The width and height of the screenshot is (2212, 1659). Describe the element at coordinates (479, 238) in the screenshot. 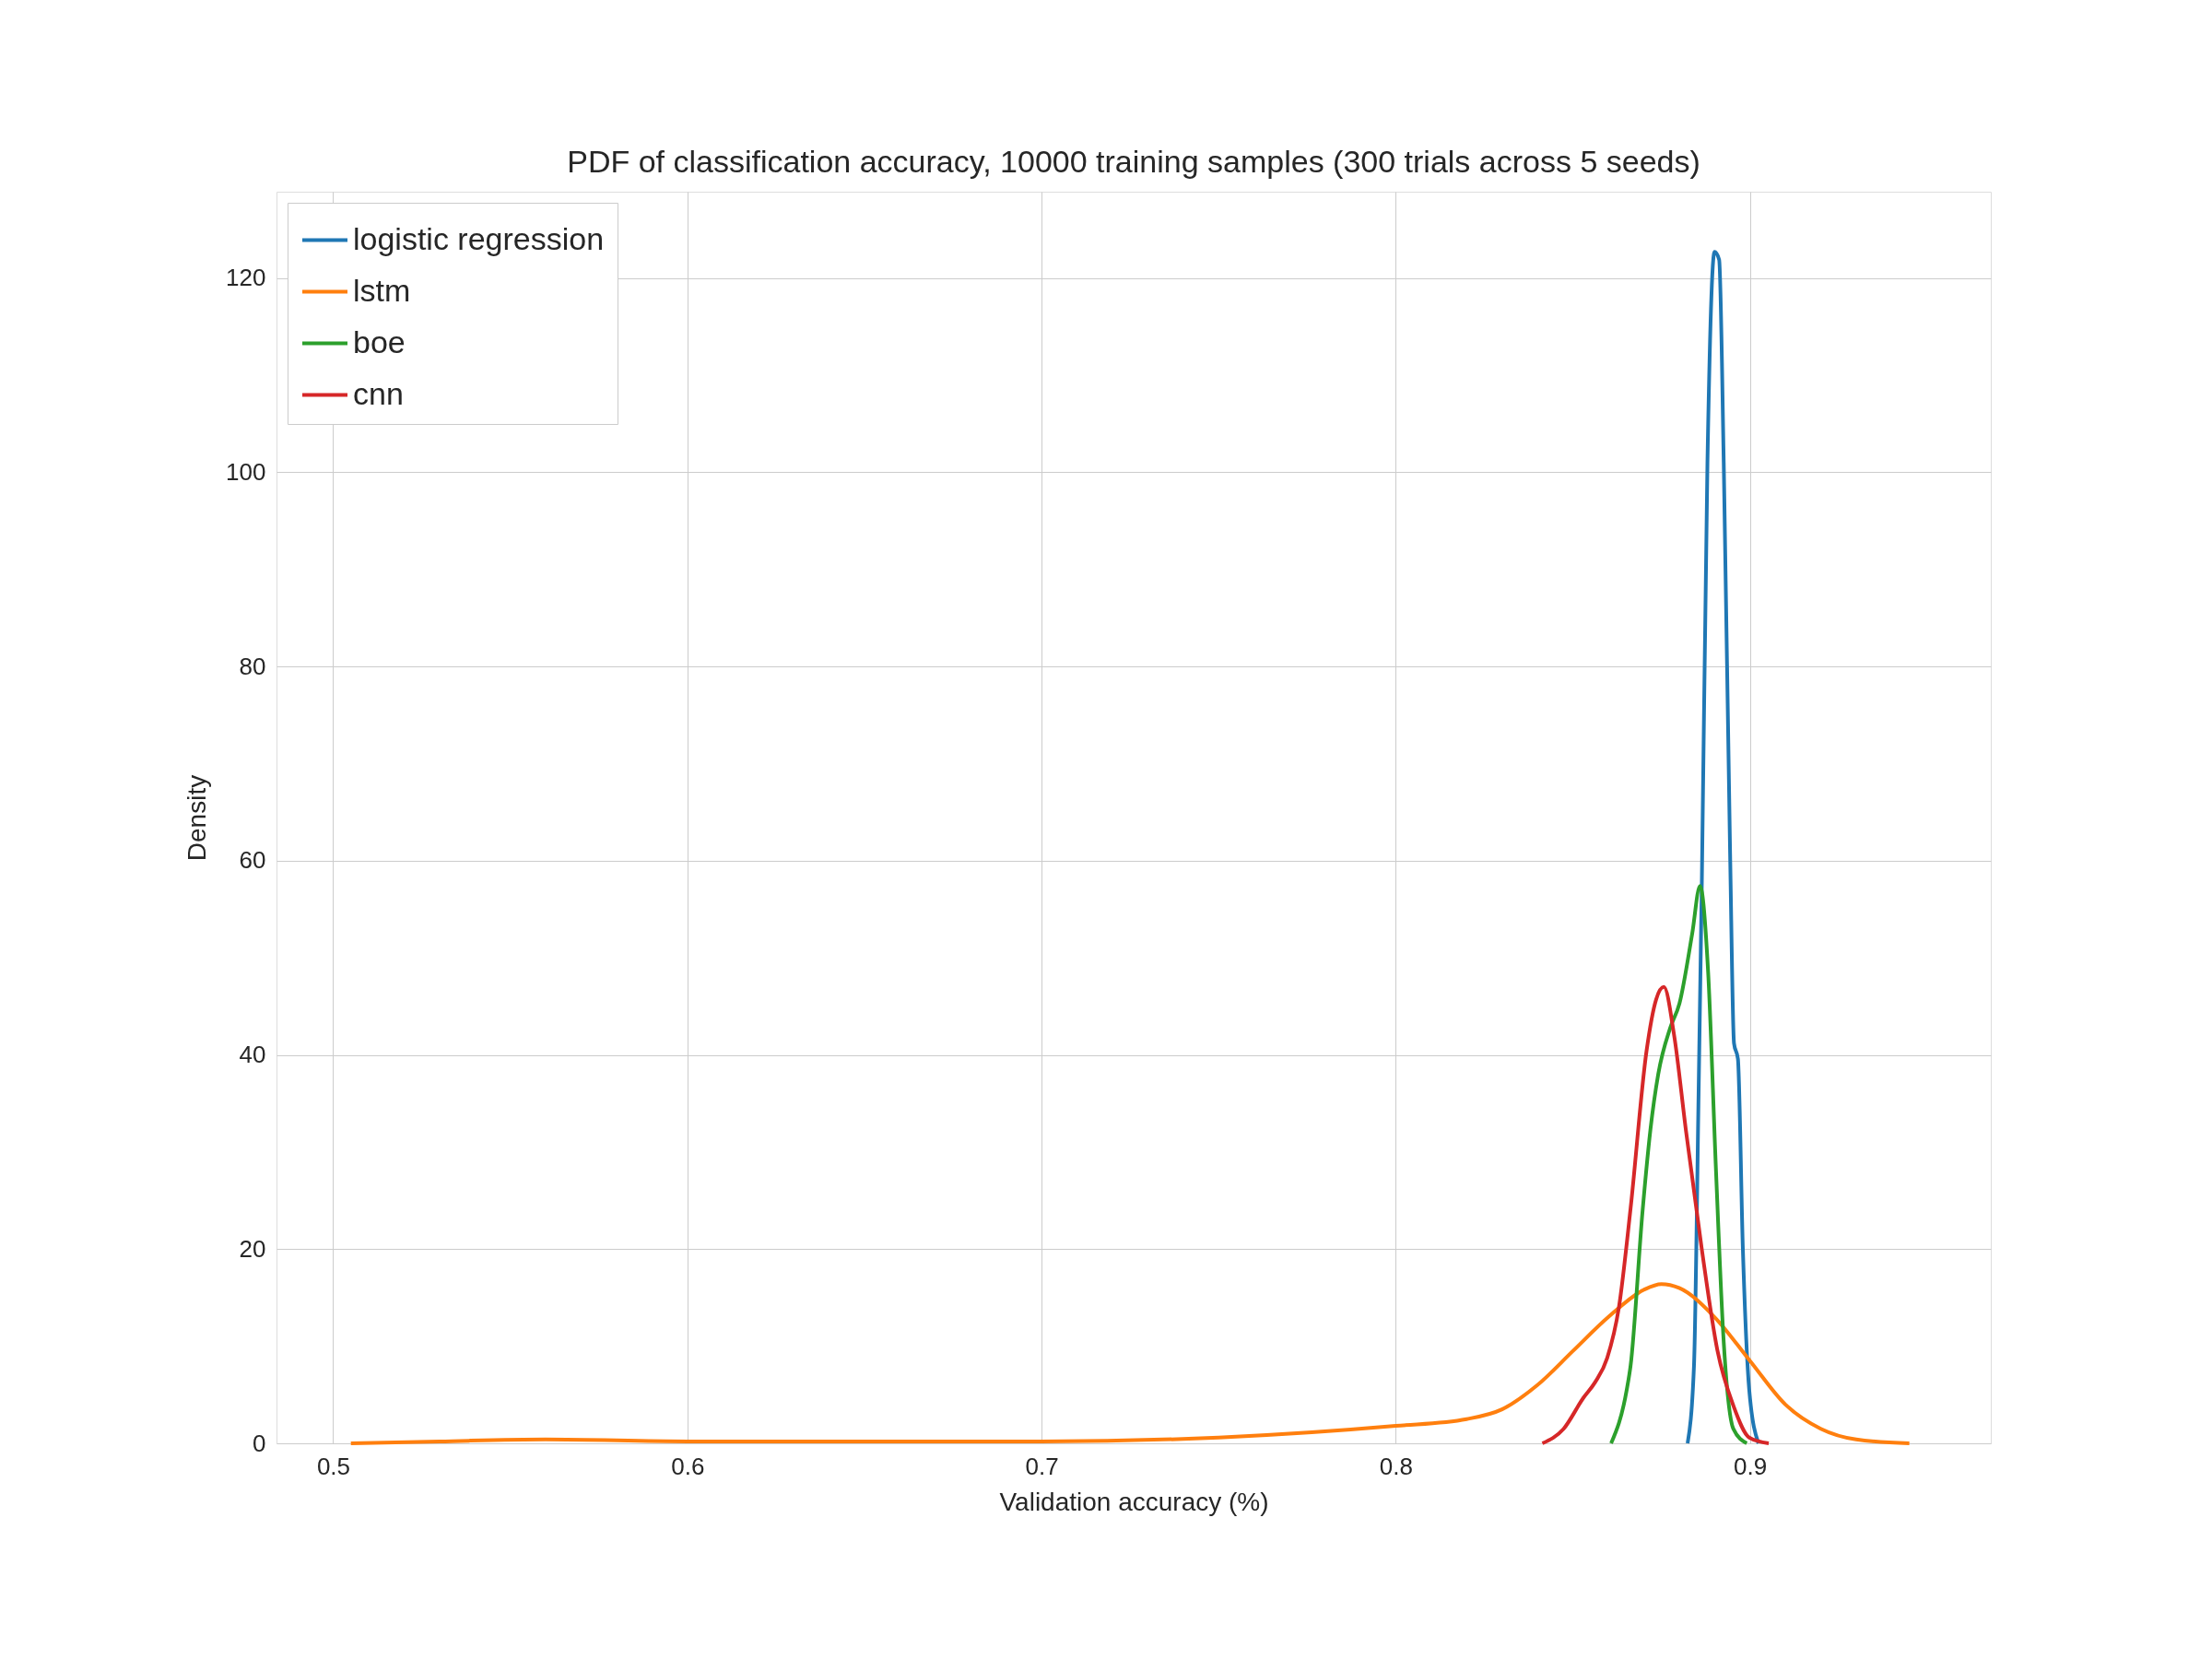

I see `legend-label: logistic regression` at that location.